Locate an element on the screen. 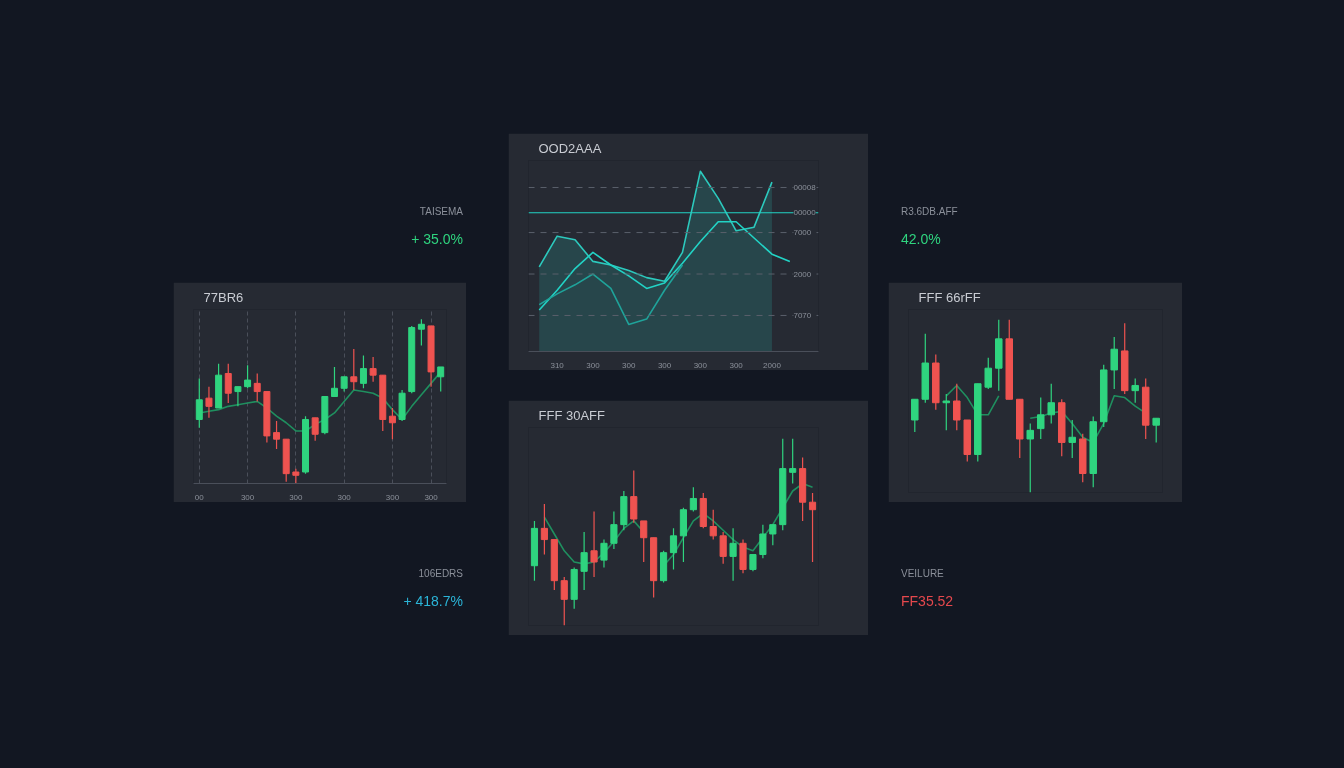 This screenshot has width=1344, height=768. chart-title: FFF 30AFF is located at coordinates (572, 415).